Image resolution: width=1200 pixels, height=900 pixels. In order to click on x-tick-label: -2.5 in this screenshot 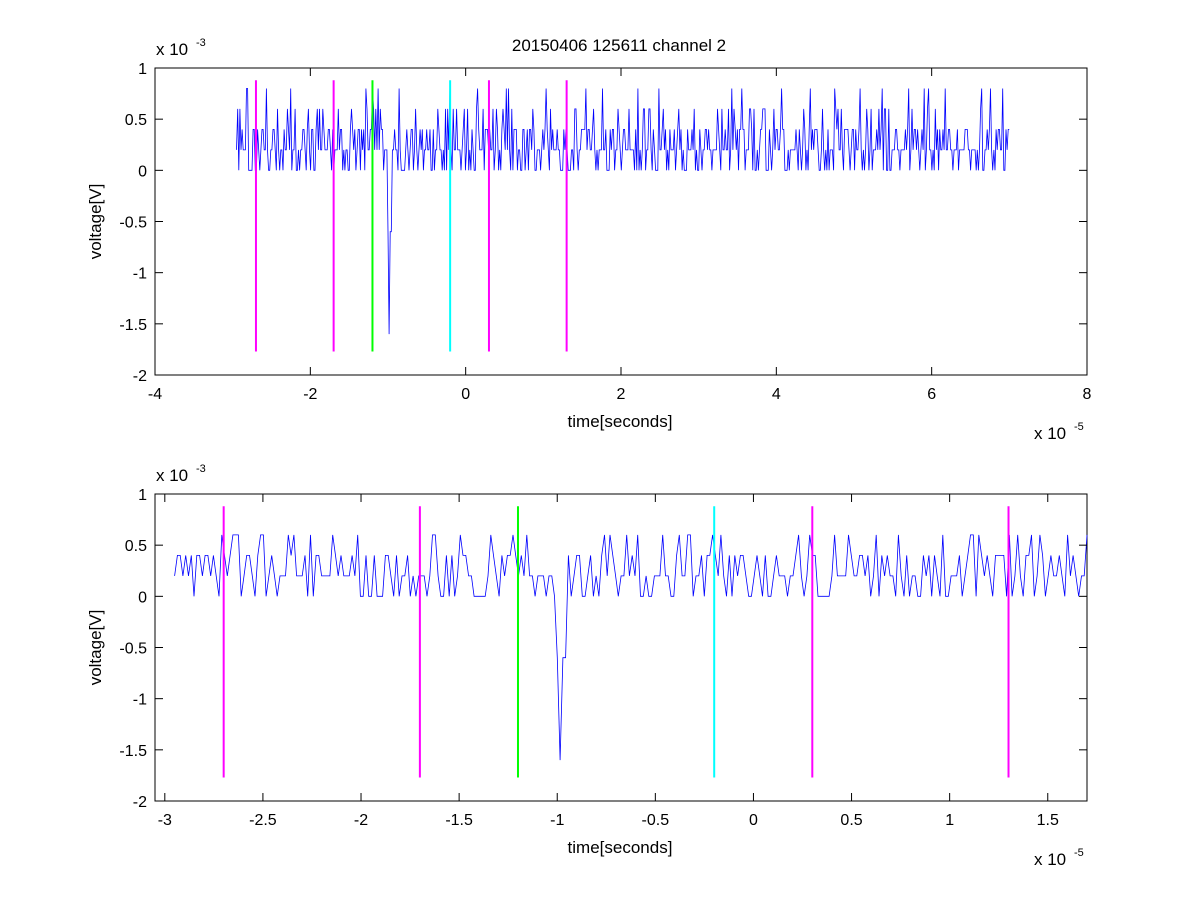, I will do `click(263, 820)`.